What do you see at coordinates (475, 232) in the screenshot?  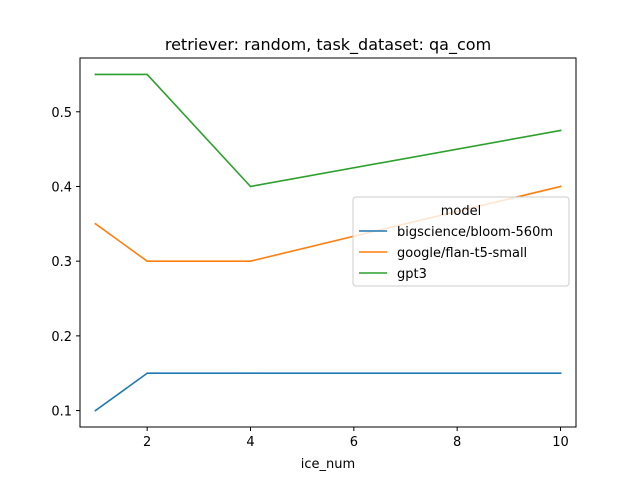 I see `legend-label: bigscience/bloom-560m` at bounding box center [475, 232].